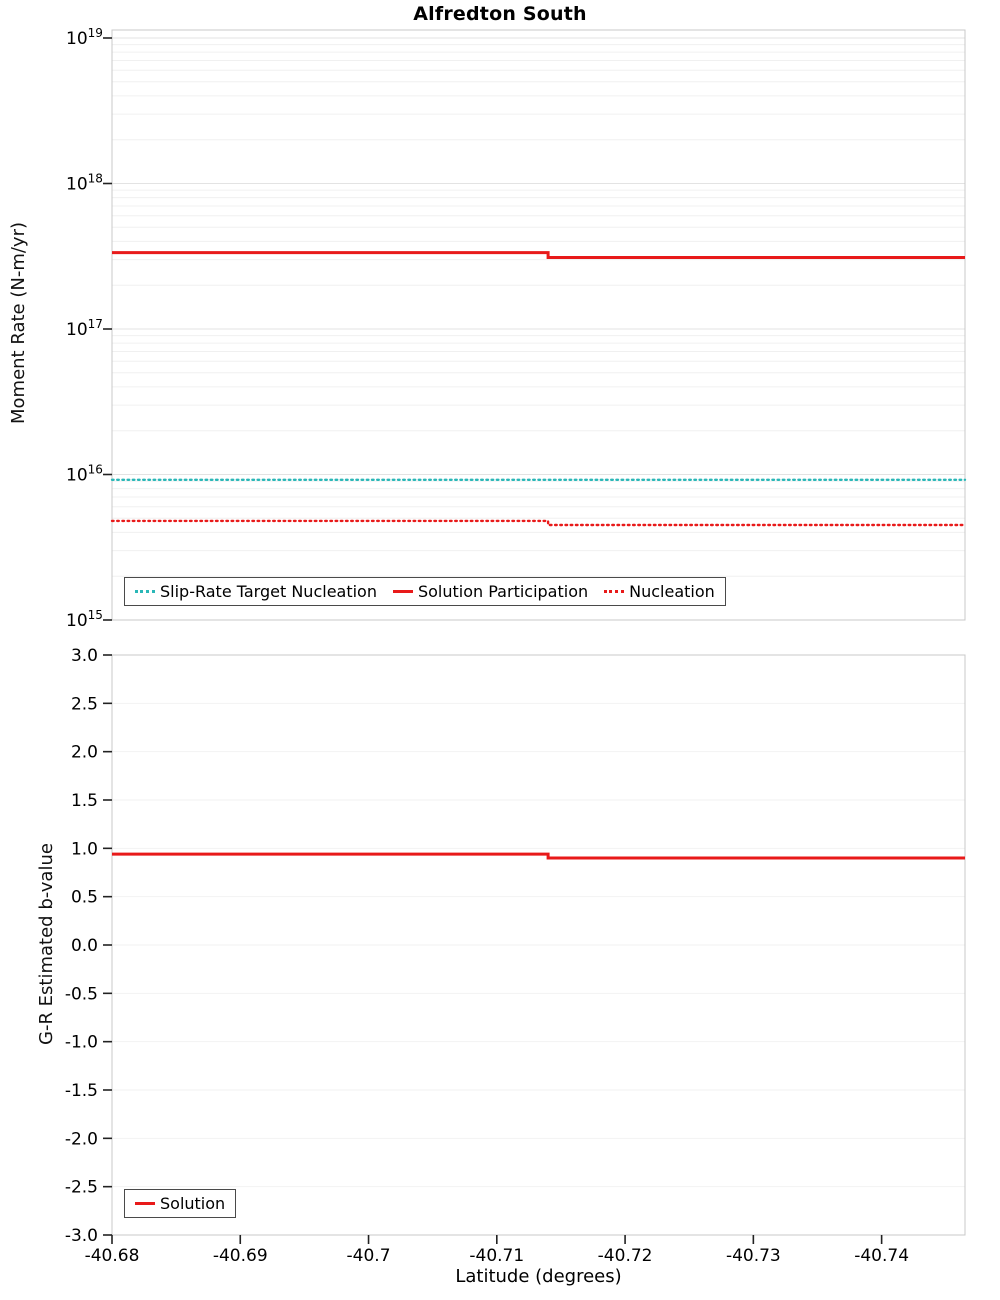  I want to click on svg-text: 1.5, so click(84, 801).